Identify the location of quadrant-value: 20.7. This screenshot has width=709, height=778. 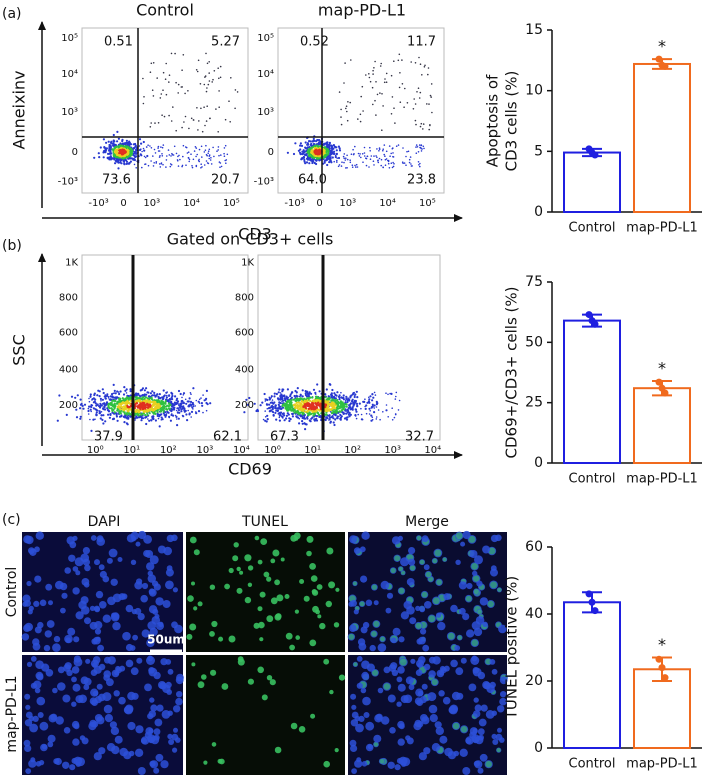
(225, 180).